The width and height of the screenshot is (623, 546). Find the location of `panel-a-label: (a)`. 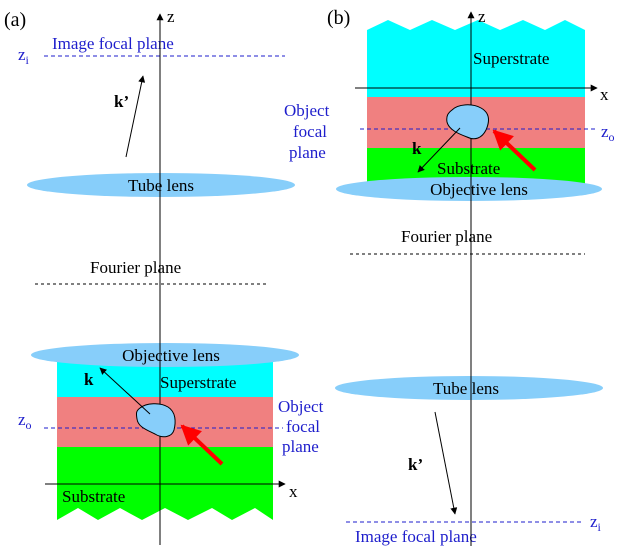

panel-a-label: (a) is located at coordinates (15, 20).